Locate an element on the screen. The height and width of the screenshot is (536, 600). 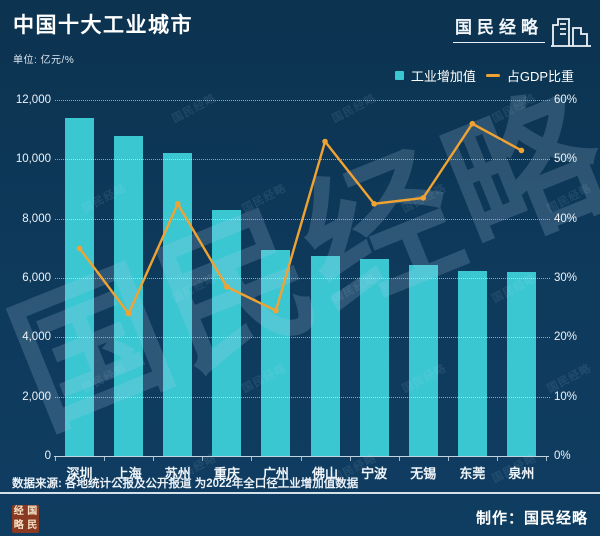
x-axis-label: 苏州 is located at coordinates (177, 473).